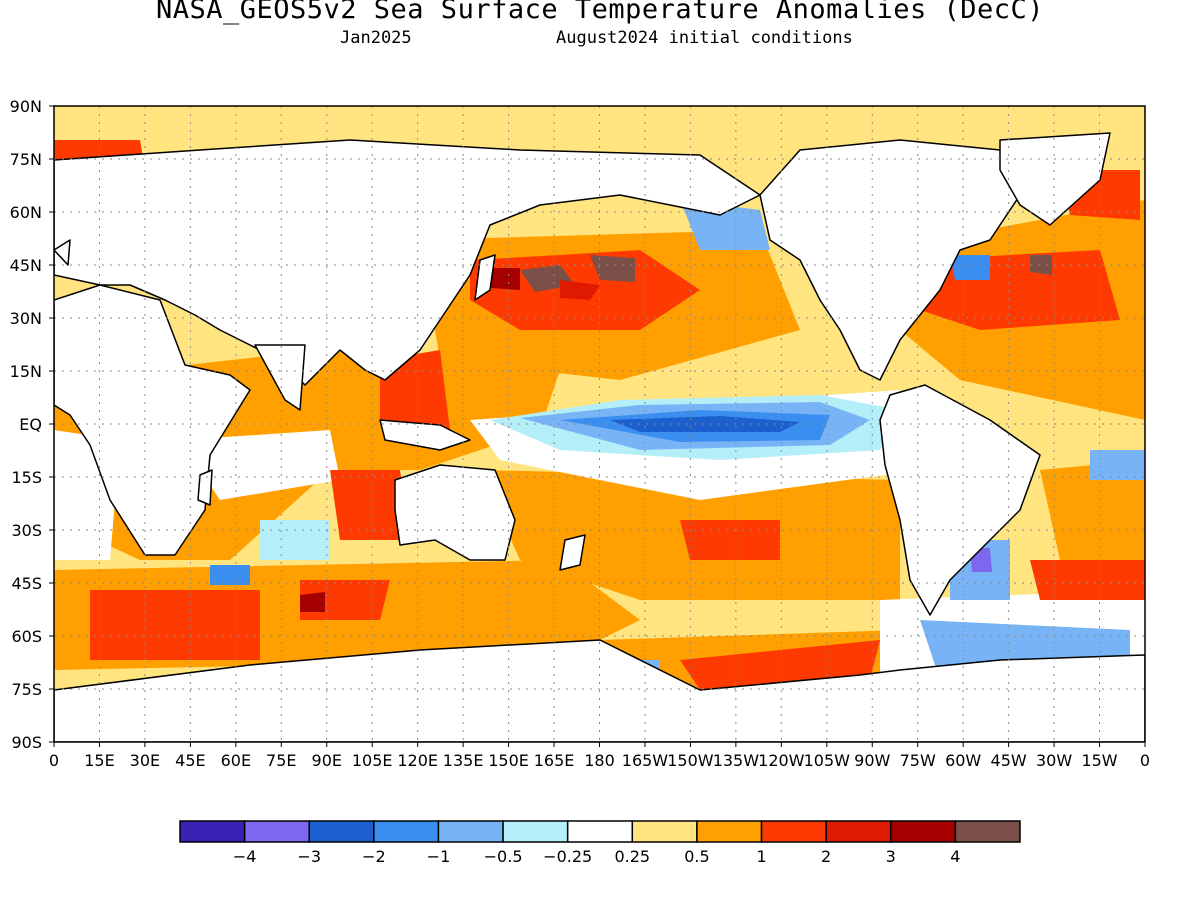 The image size is (1200, 900). I want to click on lon-tick-label: 15E, so click(99, 760).